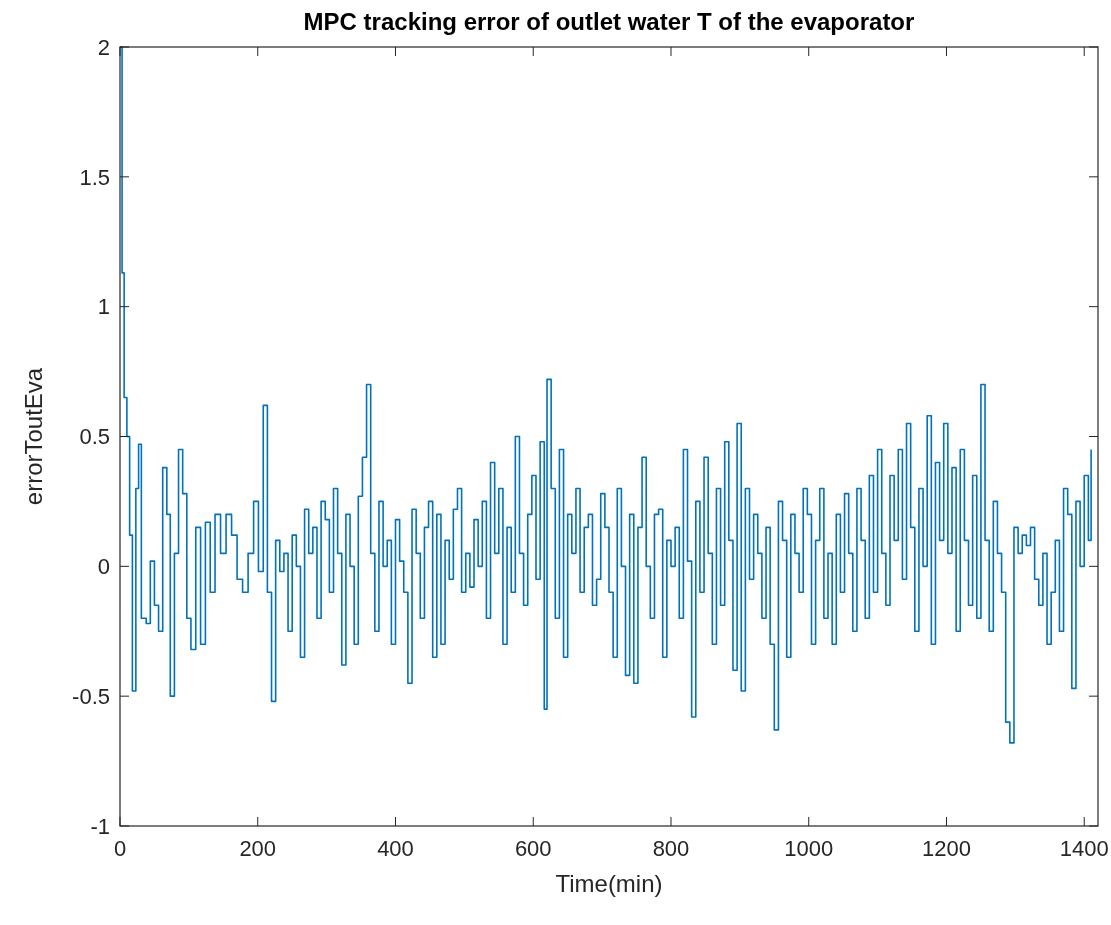 This screenshot has width=1111, height=925. I want to click on x-tick-label: 0, so click(120, 848).